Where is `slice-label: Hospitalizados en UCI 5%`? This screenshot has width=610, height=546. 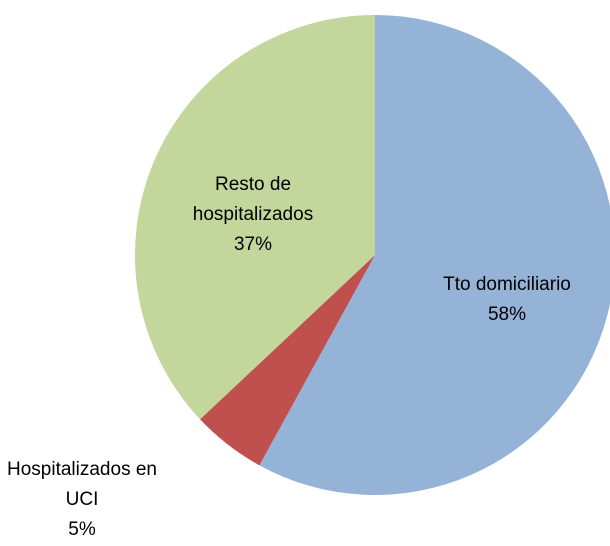
slice-label: Hospitalizados en UCI 5% is located at coordinates (82, 500).